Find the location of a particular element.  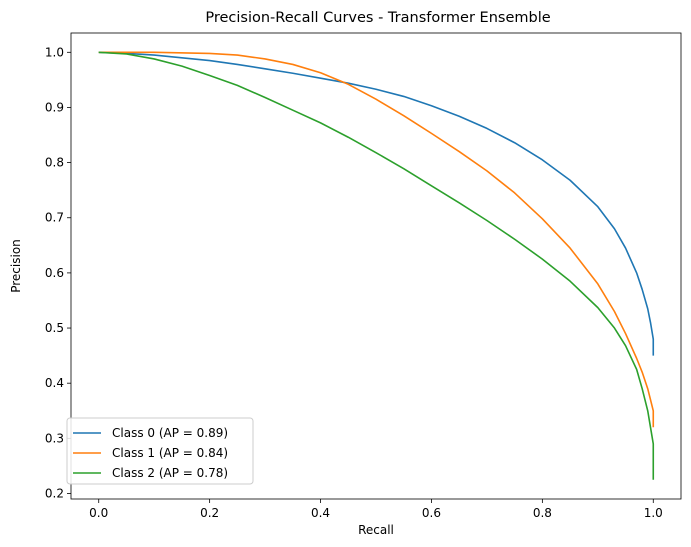

y-axis-ticks: 0.2 0.3 0.4 0.5 0.6 0.7 0.8 0.9 1.0 is located at coordinates (58, 272).